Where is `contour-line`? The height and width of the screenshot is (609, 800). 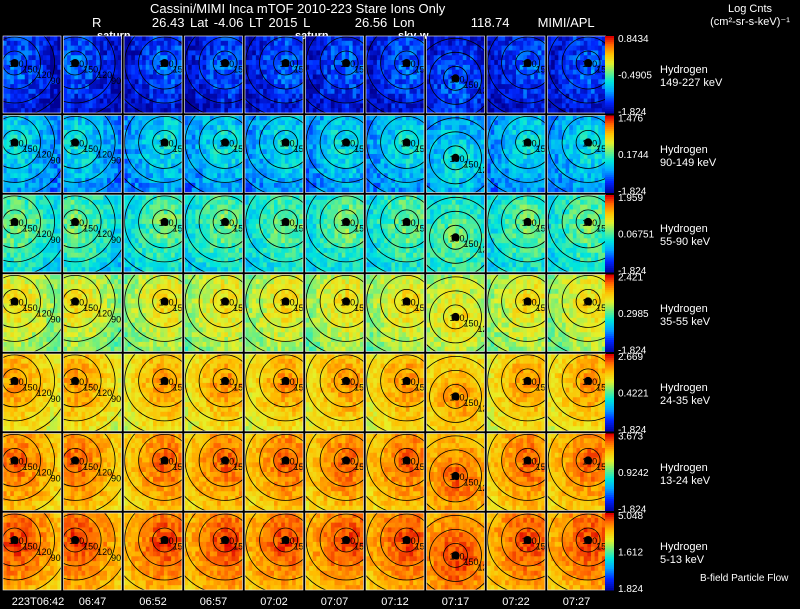
contour-line is located at coordinates (160, 142).